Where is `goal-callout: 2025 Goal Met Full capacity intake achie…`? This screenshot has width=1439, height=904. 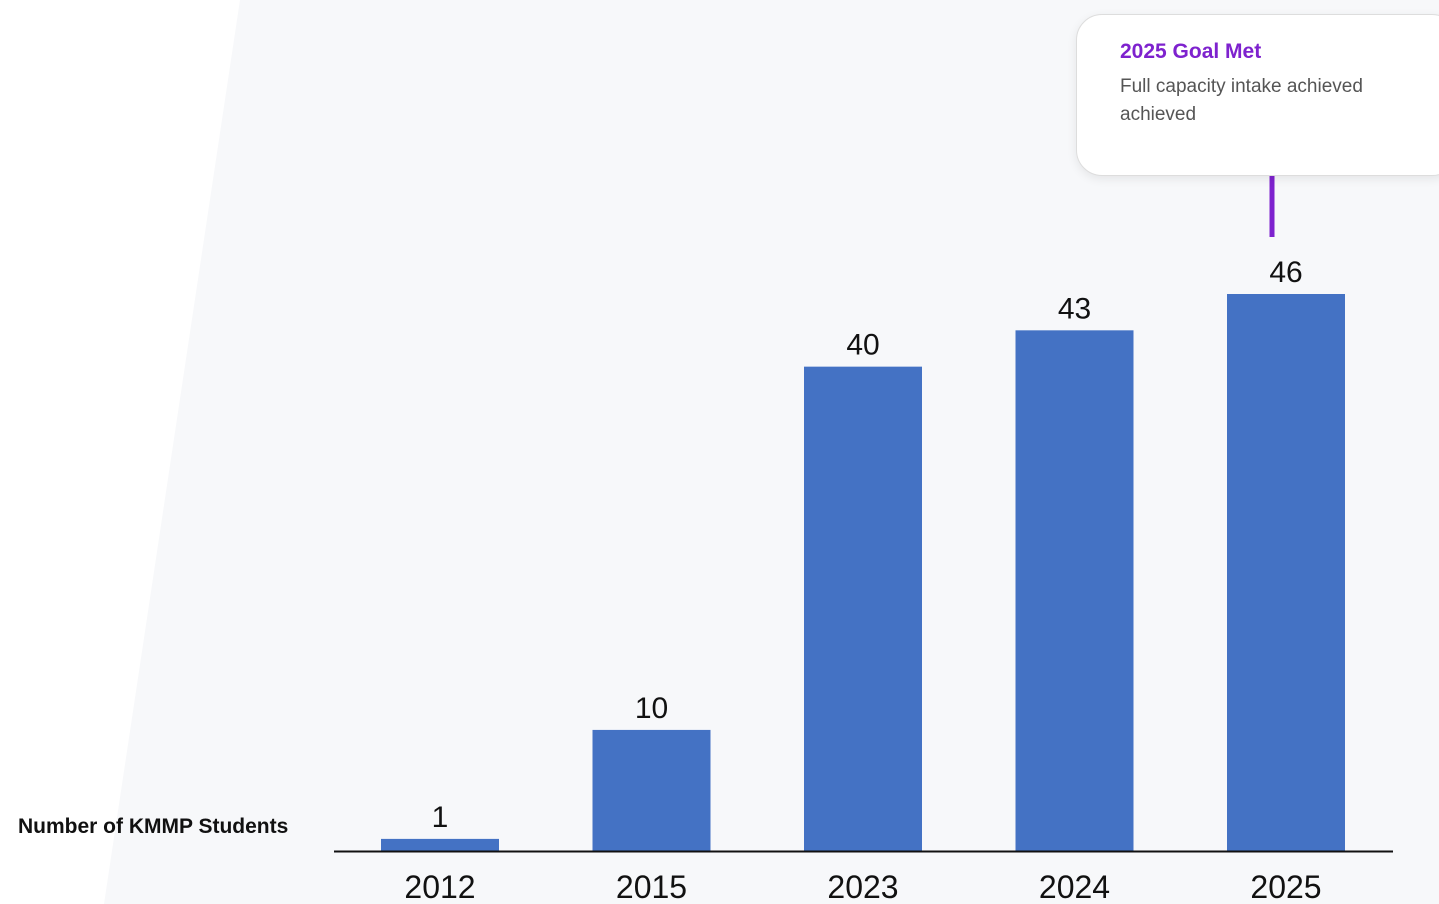 goal-callout: 2025 Goal Met Full capacity intake achie… is located at coordinates (1257, 95).